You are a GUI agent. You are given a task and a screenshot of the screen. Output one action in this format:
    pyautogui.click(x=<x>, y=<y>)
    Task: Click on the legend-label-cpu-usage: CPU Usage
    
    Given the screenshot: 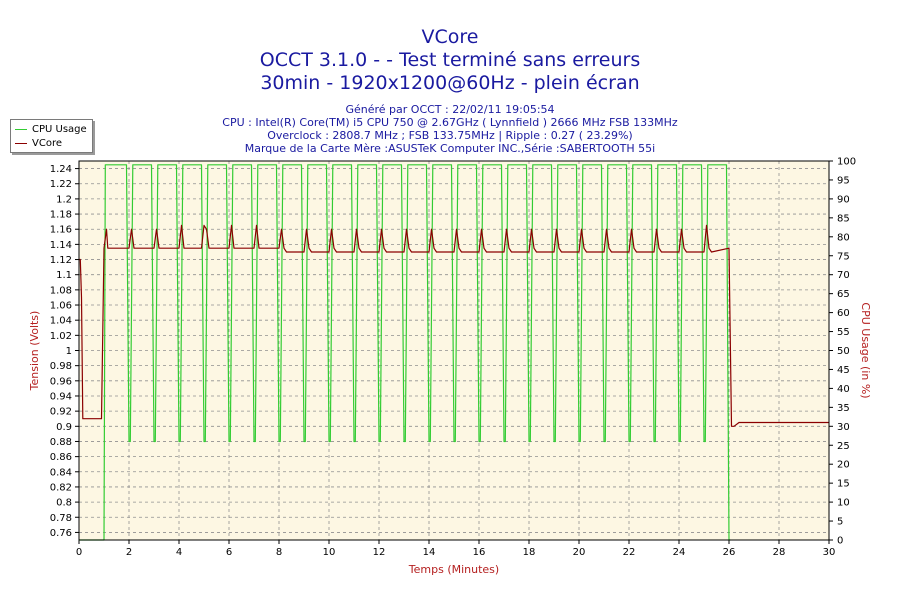 What is the action you would take?
    pyautogui.click(x=59, y=129)
    